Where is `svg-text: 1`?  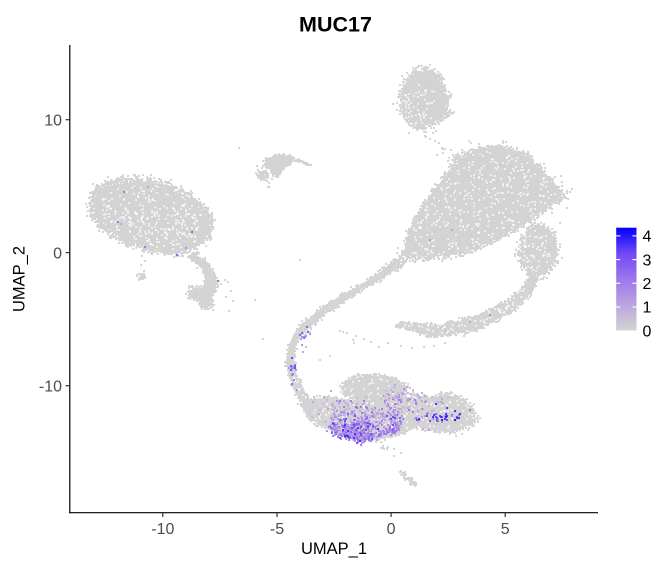 svg-text: 1 is located at coordinates (647, 308).